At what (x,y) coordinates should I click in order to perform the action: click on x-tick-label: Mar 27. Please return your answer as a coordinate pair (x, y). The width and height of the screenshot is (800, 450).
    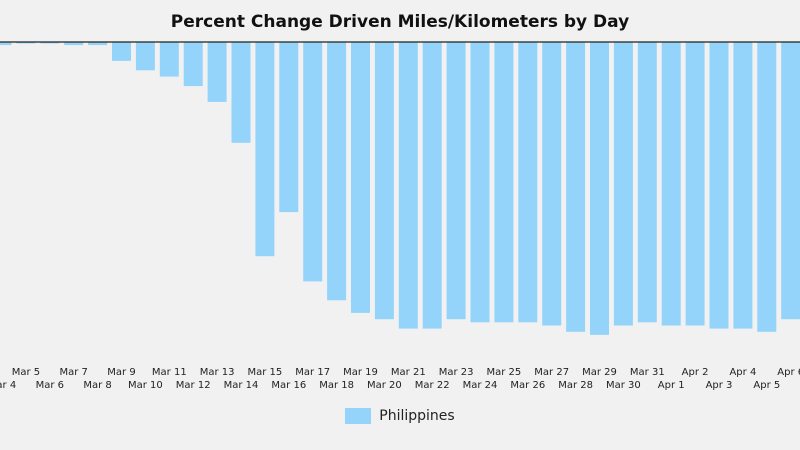
    Looking at the image, I should click on (551, 372).